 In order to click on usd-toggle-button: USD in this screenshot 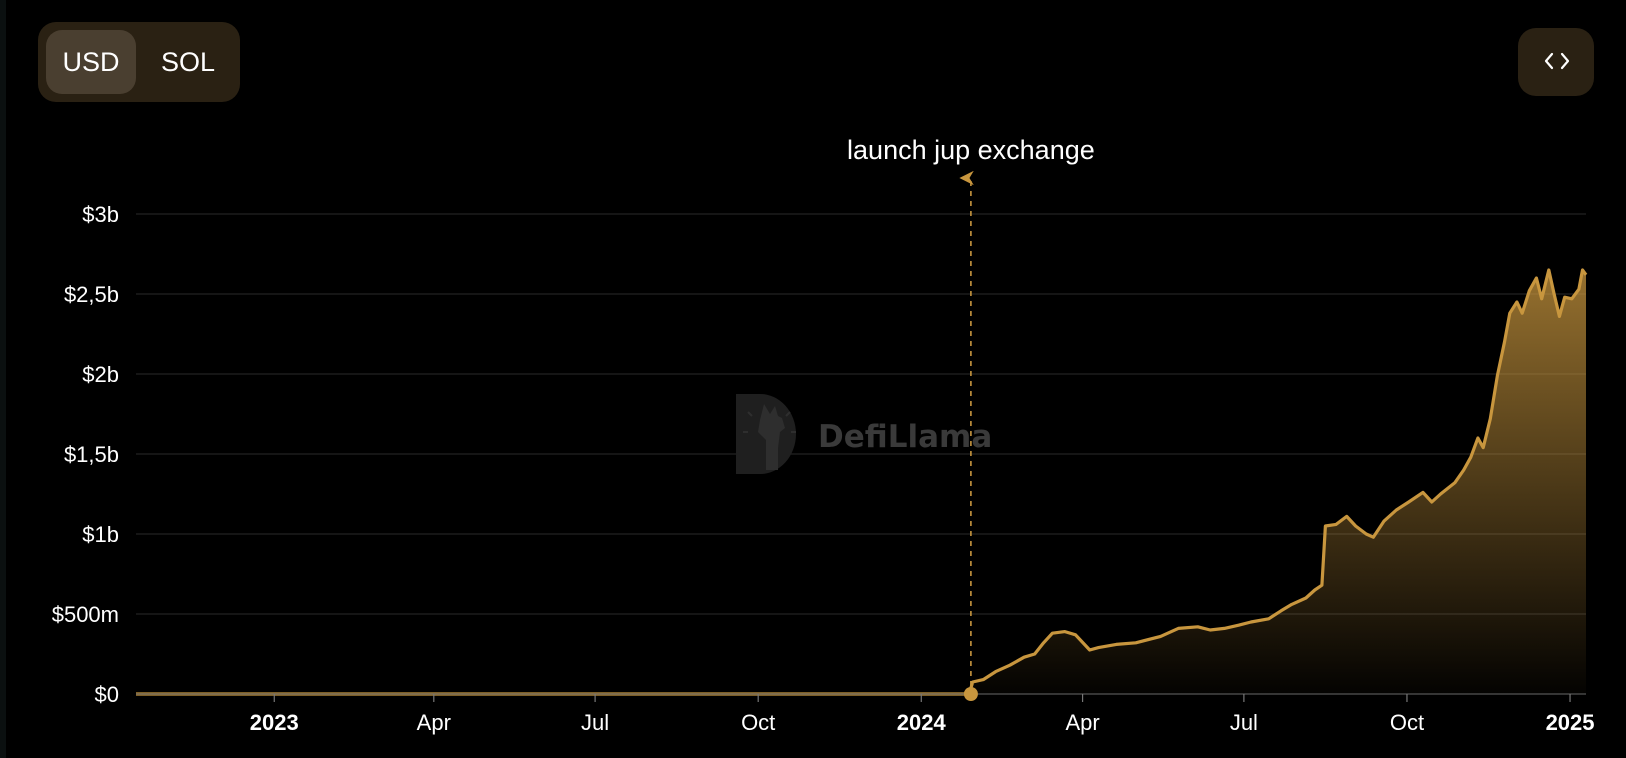, I will do `click(91, 62)`.